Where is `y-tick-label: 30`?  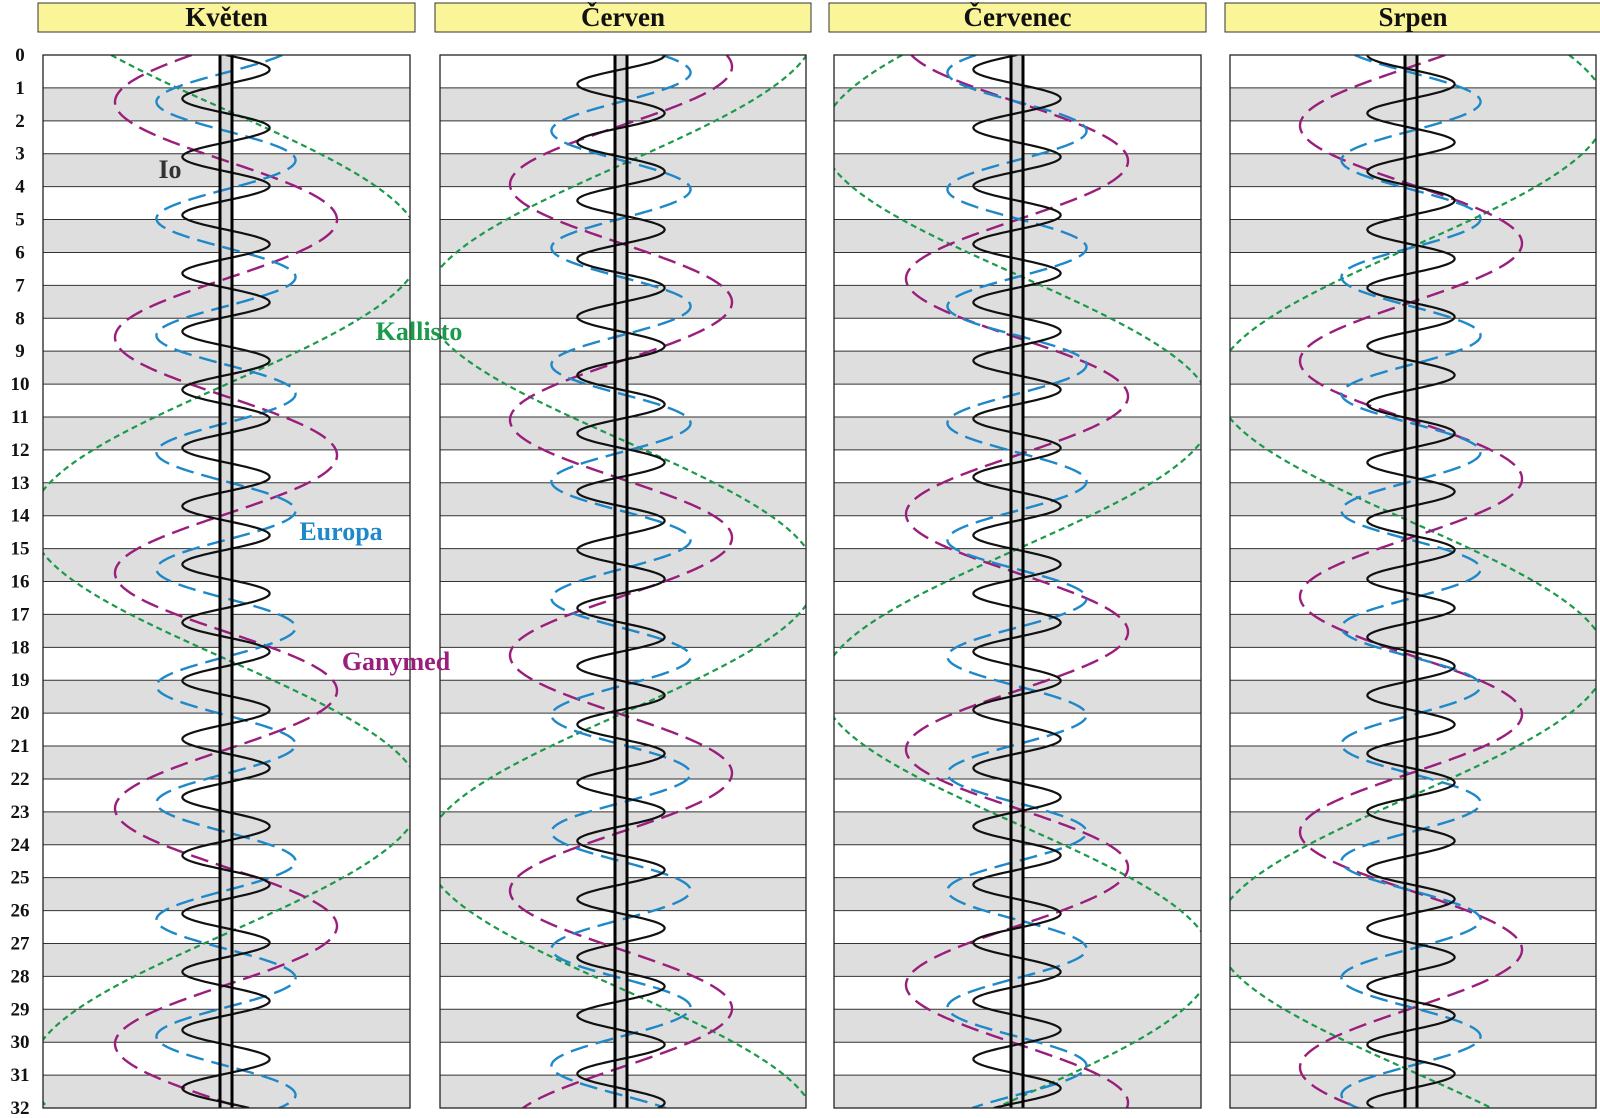
y-tick-label: 30 is located at coordinates (20, 1042).